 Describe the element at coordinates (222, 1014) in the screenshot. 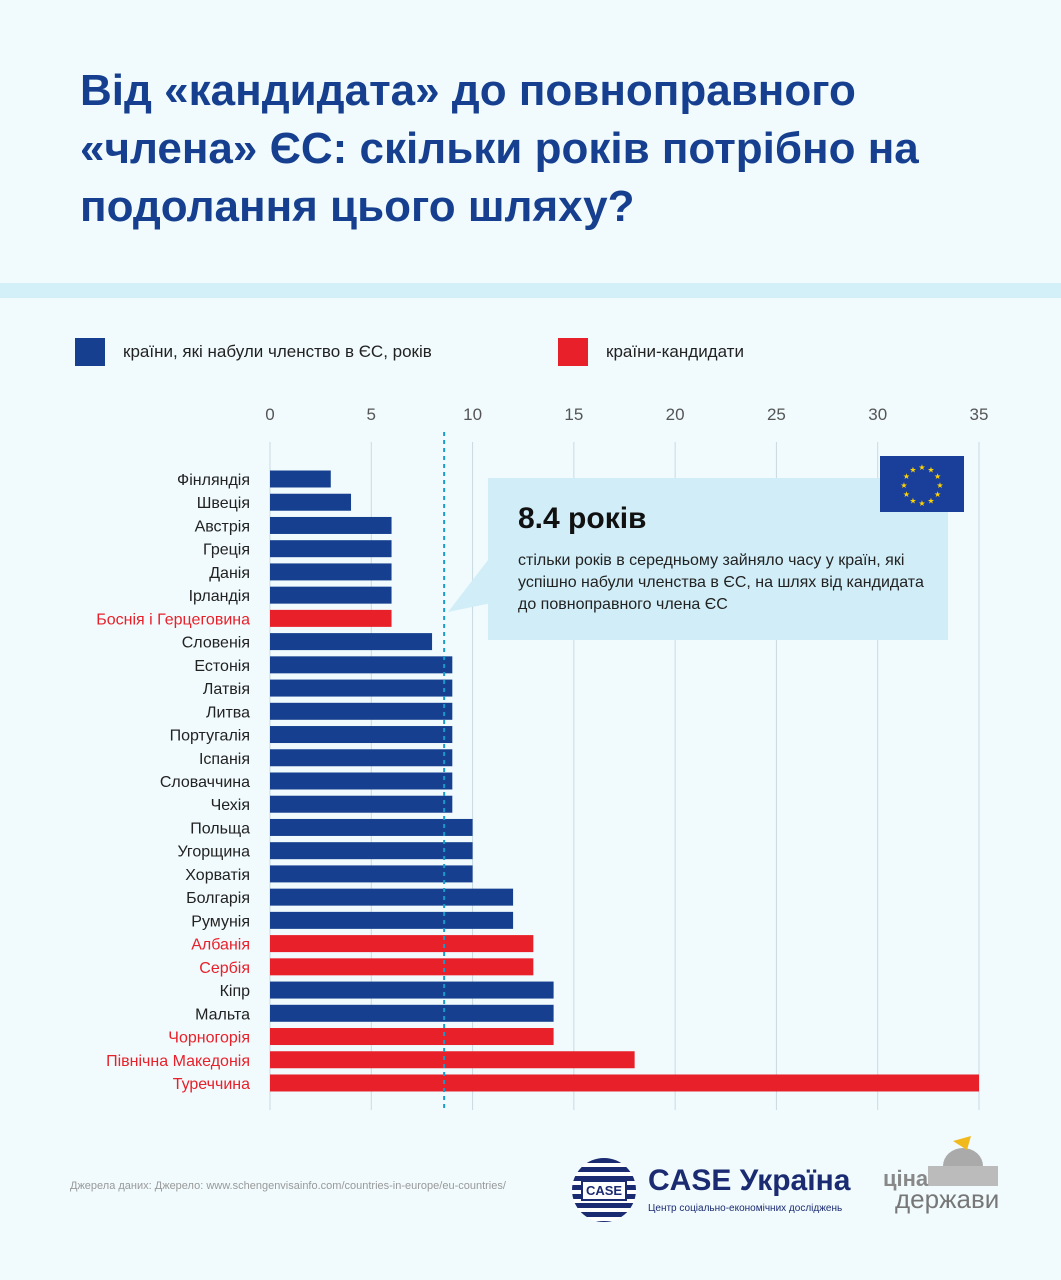

I see `category-label: Мальта` at that location.